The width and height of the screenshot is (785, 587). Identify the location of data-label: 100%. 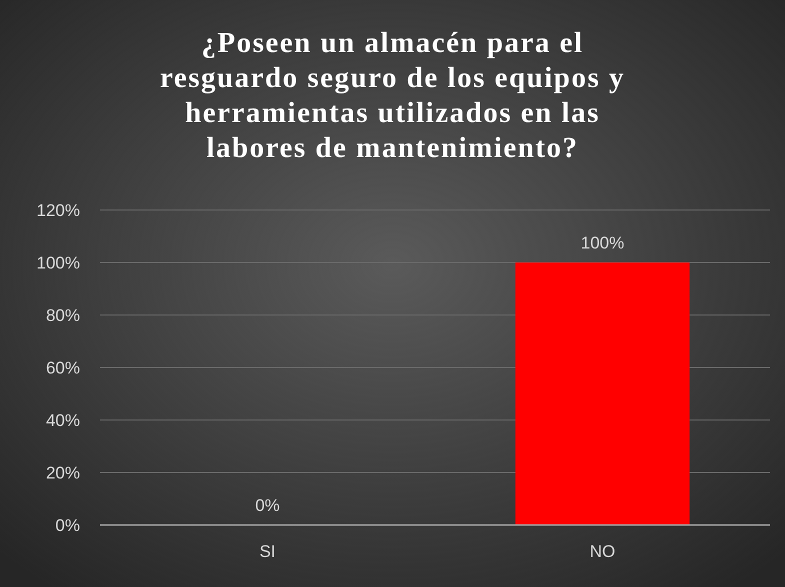
(602, 243).